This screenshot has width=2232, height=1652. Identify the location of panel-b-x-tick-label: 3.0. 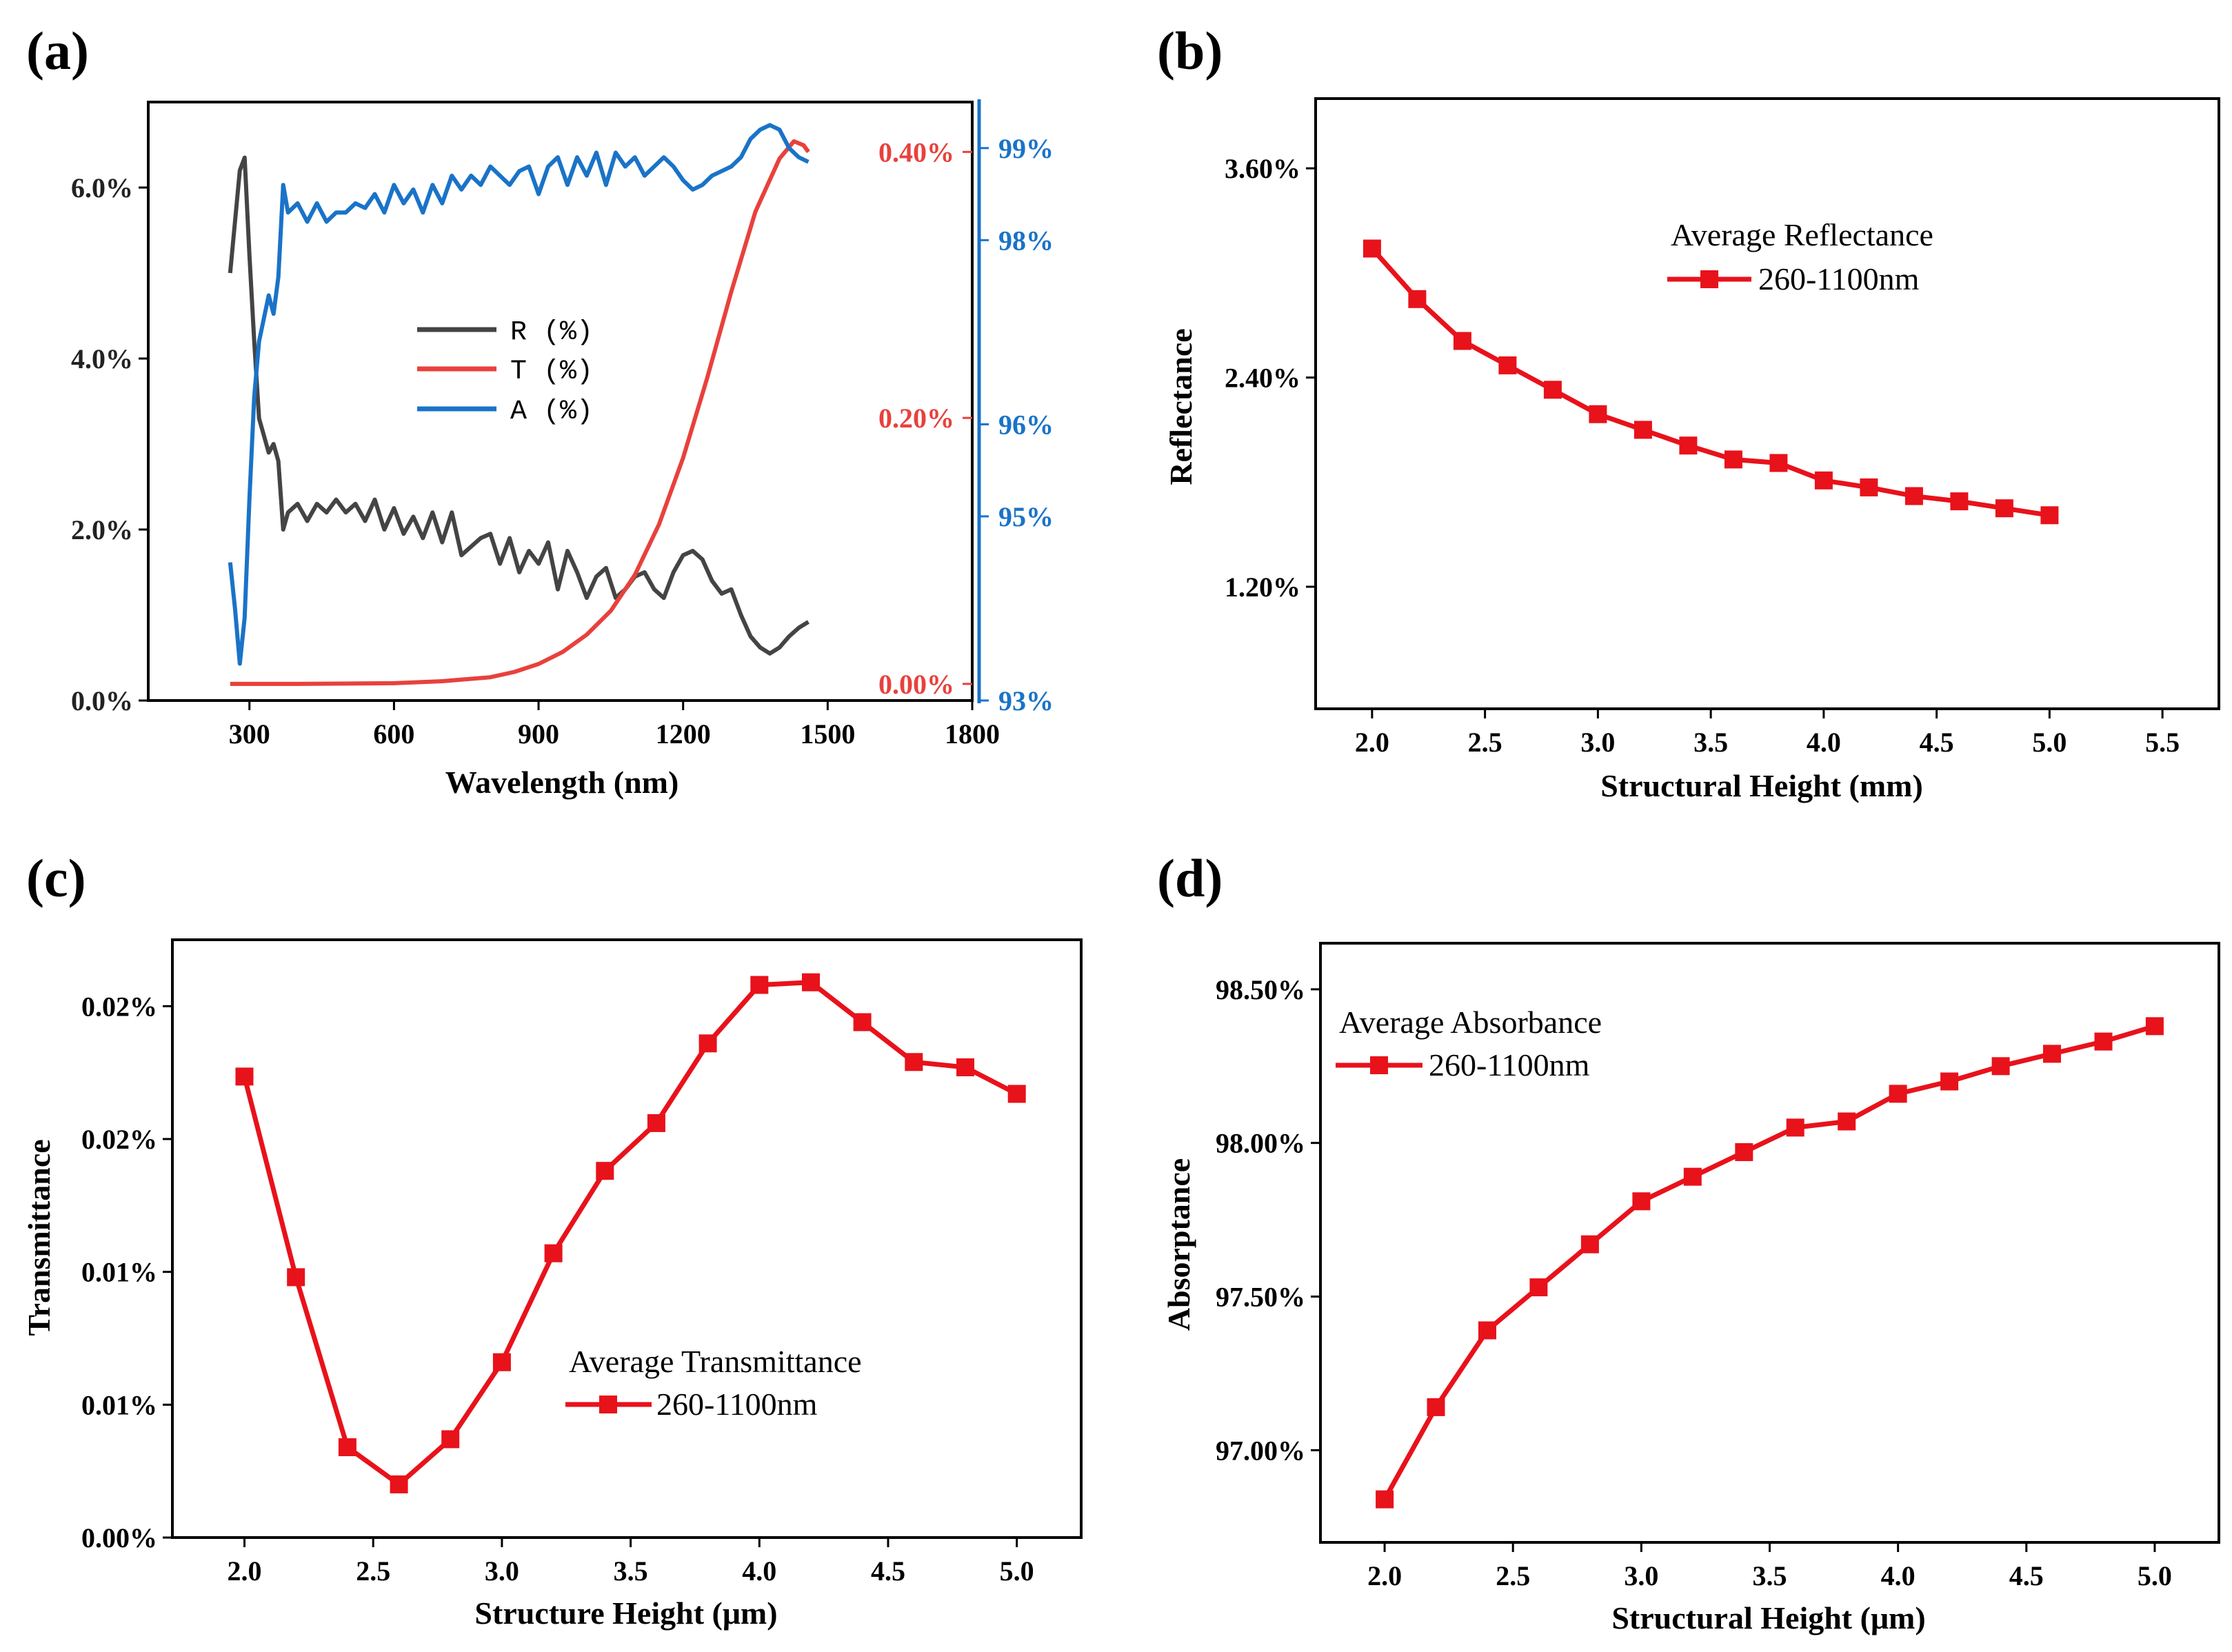
(1597, 742).